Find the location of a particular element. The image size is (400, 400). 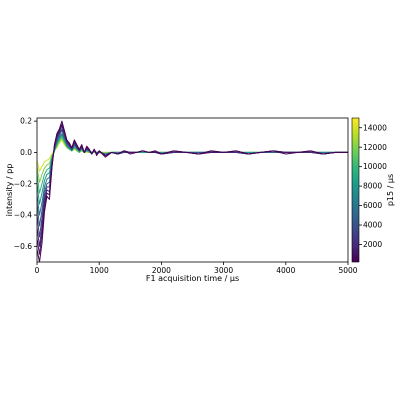

x-tick-label: 4000 is located at coordinates (285, 270).